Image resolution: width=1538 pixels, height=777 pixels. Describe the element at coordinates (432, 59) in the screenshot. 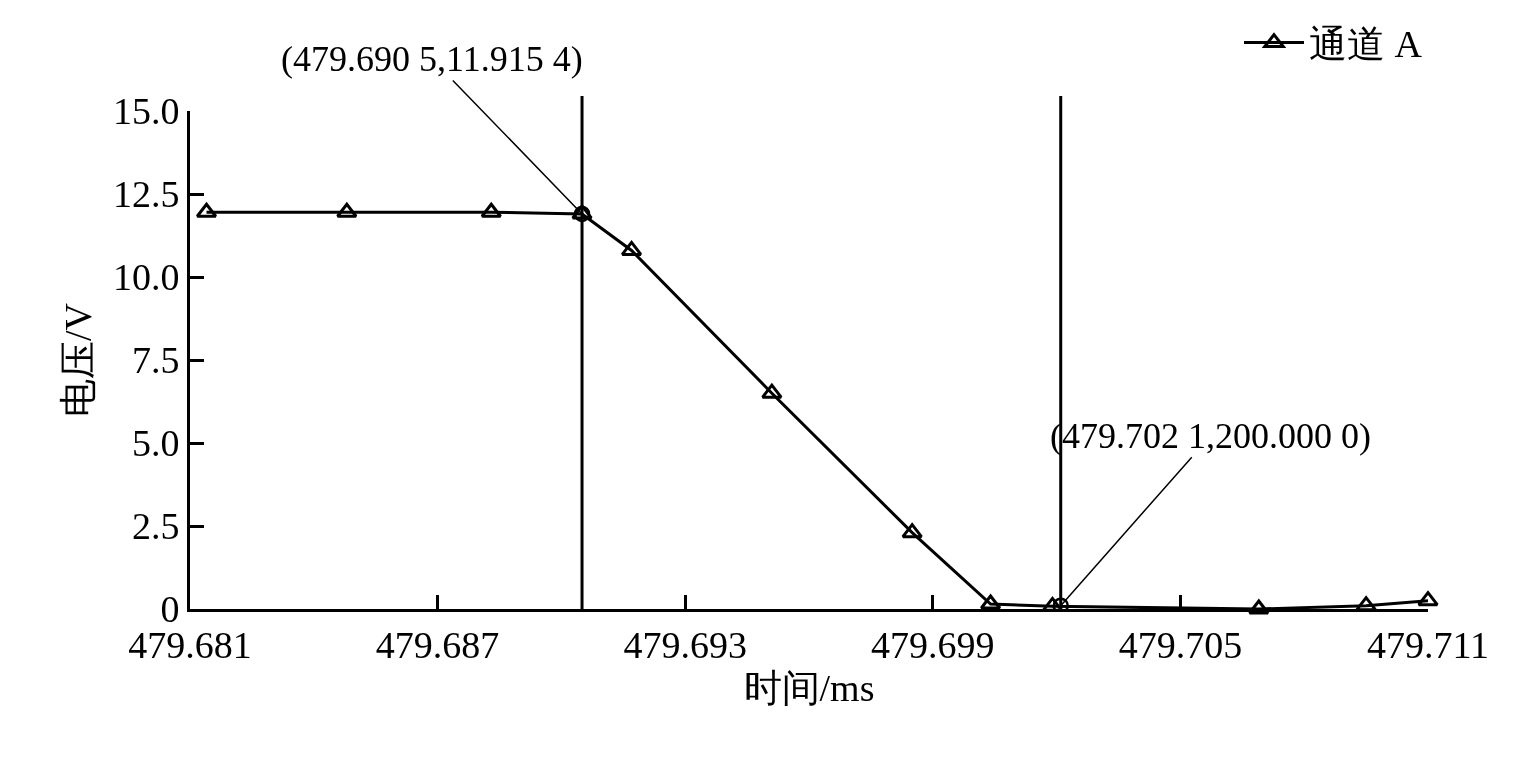

I see `annotation: (479.690 5,11.915 4)` at that location.